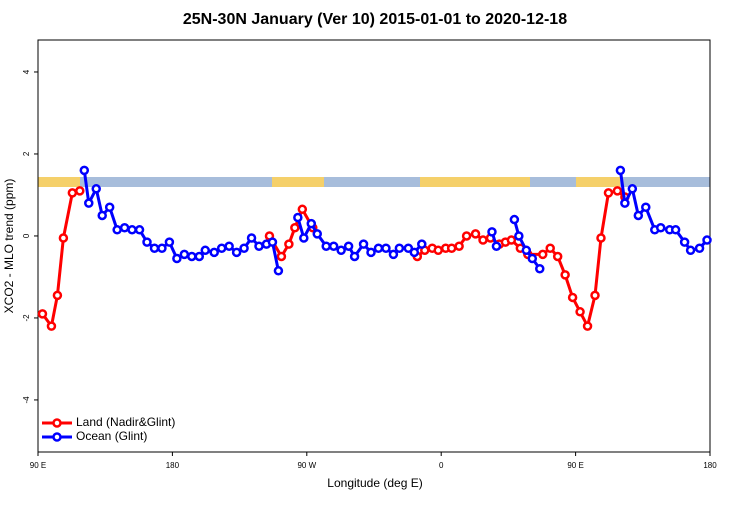  Describe the element at coordinates (26, 318) in the screenshot. I see `y-tick-label: -2` at that location.